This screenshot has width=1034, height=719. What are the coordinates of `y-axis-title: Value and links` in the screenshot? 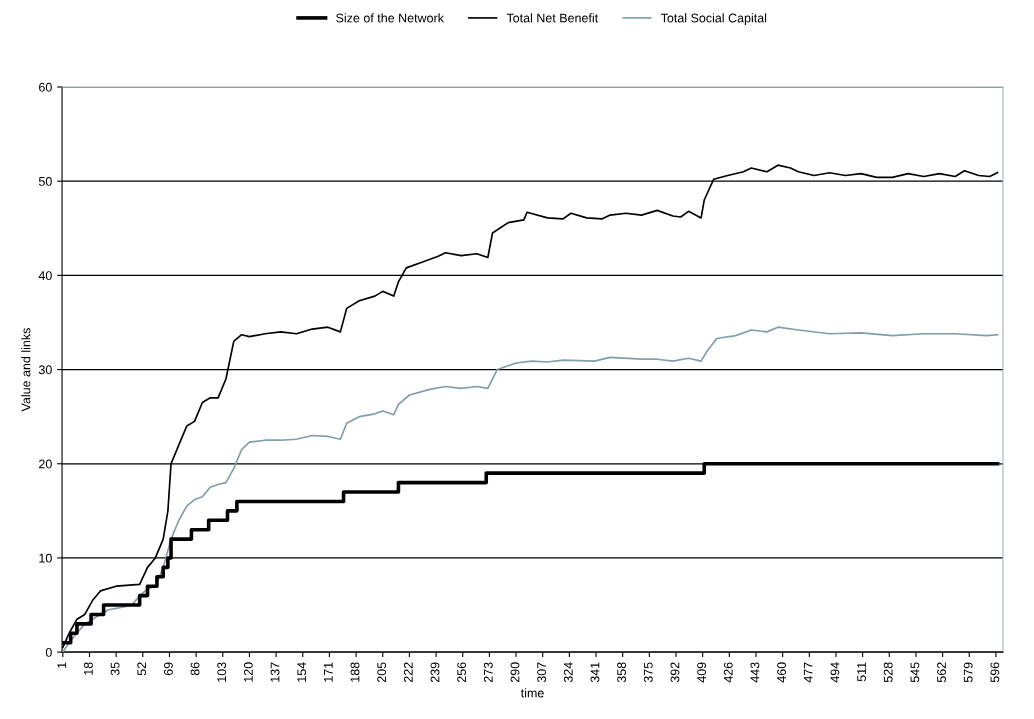 It's located at (26, 370).